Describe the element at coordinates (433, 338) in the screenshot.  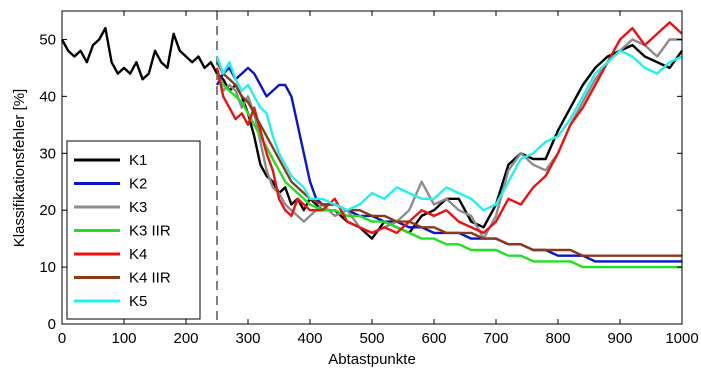
I see `x-tick-label: 600` at that location.